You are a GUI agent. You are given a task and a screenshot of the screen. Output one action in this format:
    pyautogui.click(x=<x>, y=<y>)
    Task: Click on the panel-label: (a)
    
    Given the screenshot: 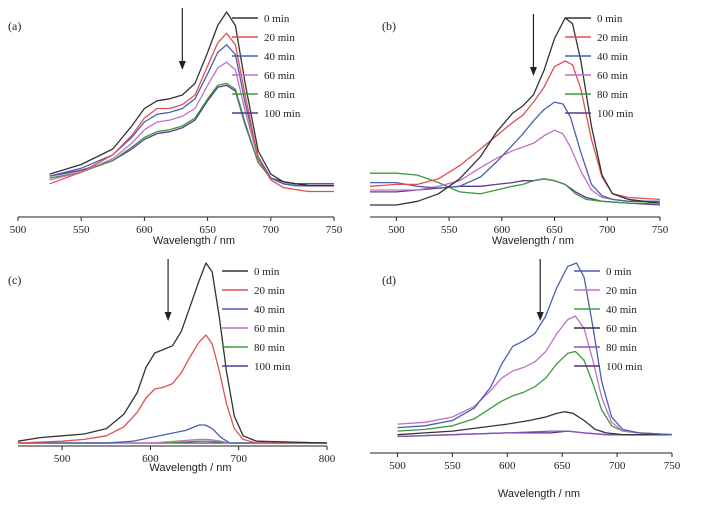 What is the action you would take?
    pyautogui.click(x=14, y=26)
    